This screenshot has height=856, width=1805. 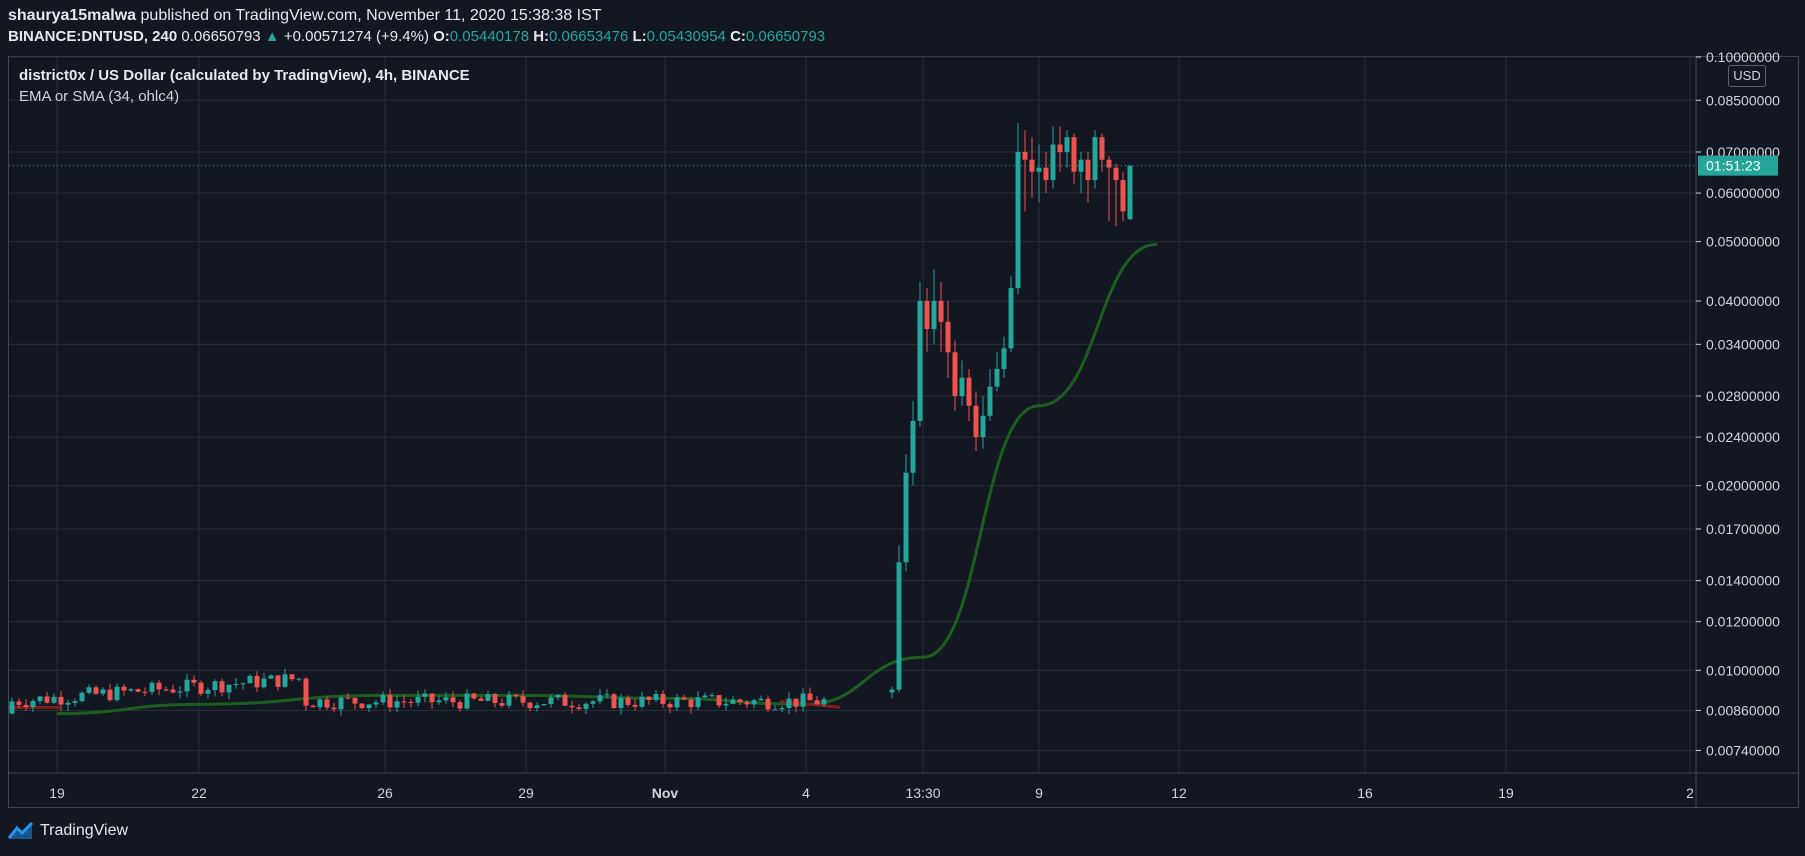 I want to click on y-tick-label-3: 0.06000000, so click(x=1743, y=193).